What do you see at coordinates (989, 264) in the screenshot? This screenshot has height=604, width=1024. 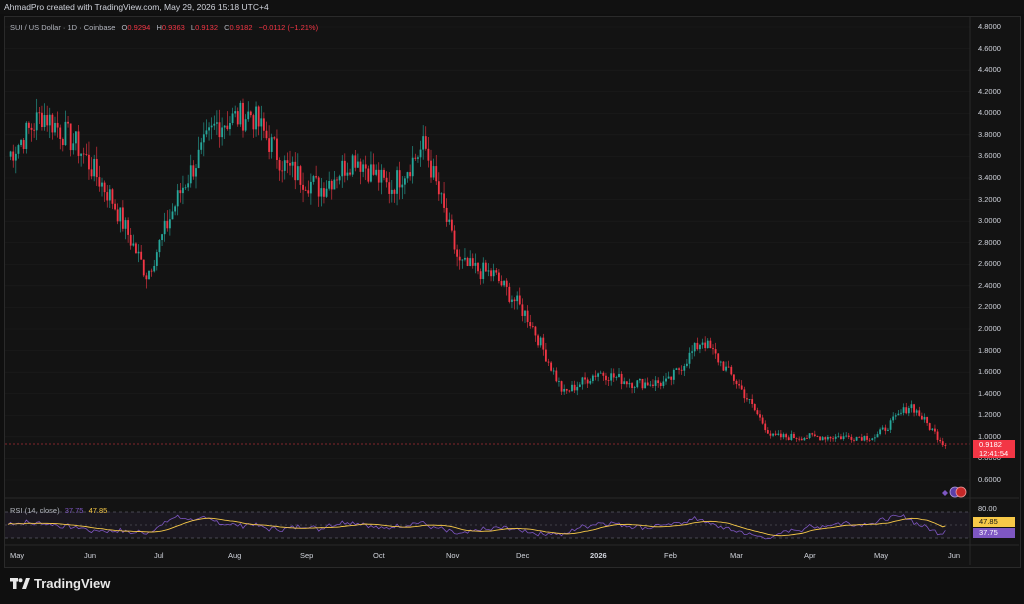 I see `price-axis-tick: 2.6000` at bounding box center [989, 264].